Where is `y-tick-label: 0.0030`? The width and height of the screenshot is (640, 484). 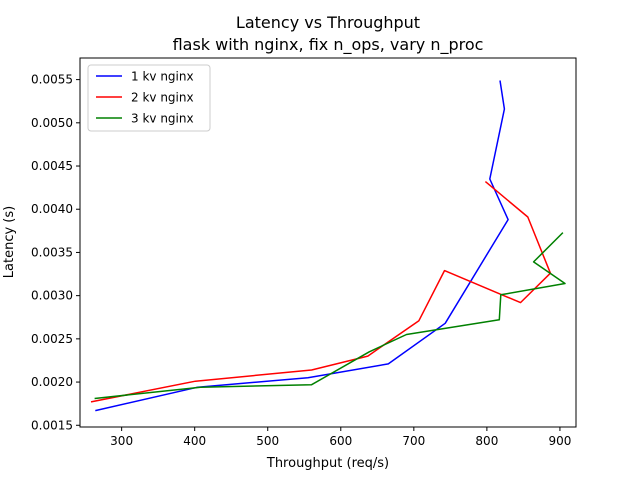 y-tick-label: 0.0030 is located at coordinates (52, 296).